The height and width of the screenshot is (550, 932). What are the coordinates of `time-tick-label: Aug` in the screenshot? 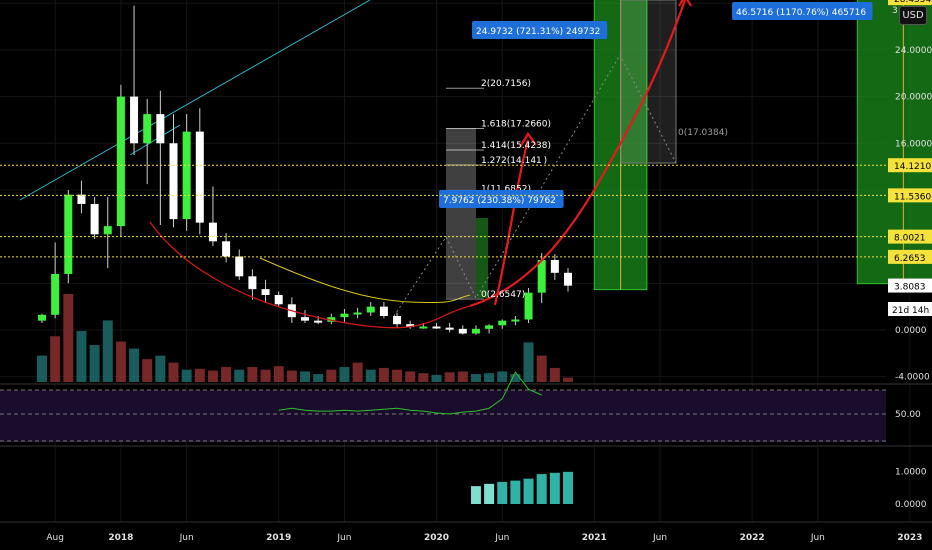 It's located at (55, 538).